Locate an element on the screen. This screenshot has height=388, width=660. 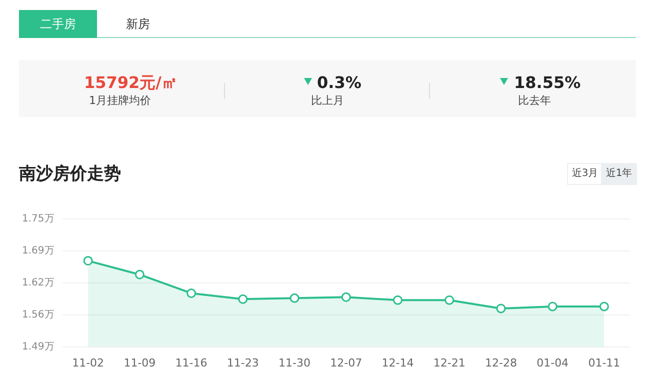
y-tick-label: 1.75万 is located at coordinates (38, 219).